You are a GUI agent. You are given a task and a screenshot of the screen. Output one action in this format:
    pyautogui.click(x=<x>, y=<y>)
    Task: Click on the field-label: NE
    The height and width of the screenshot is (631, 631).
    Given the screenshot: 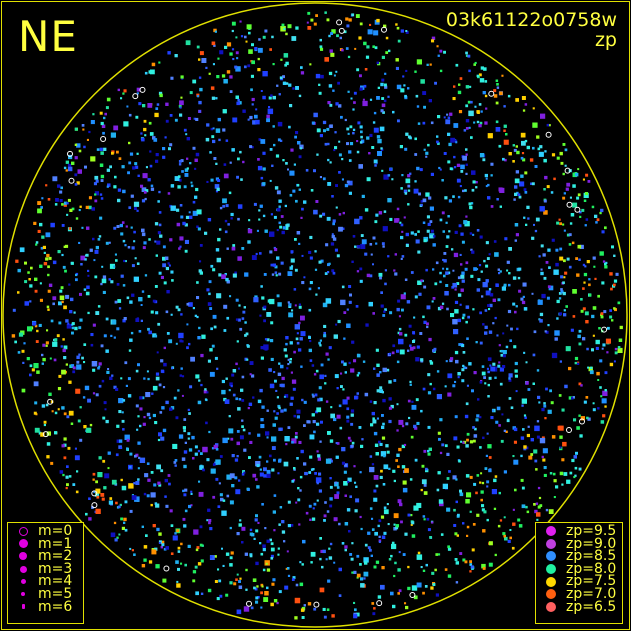 What is the action you would take?
    pyautogui.click(x=48, y=36)
    